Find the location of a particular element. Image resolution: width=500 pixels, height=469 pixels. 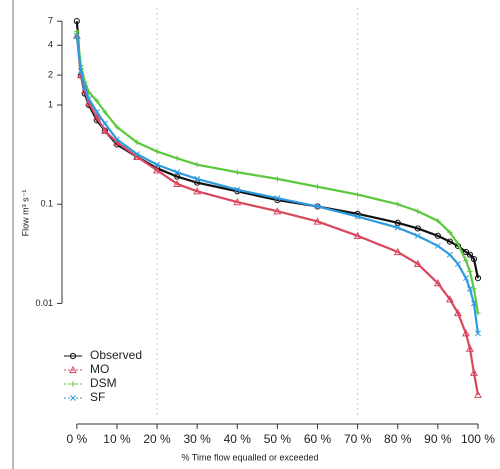

y-tick-label: 7 is located at coordinates (50, 21).